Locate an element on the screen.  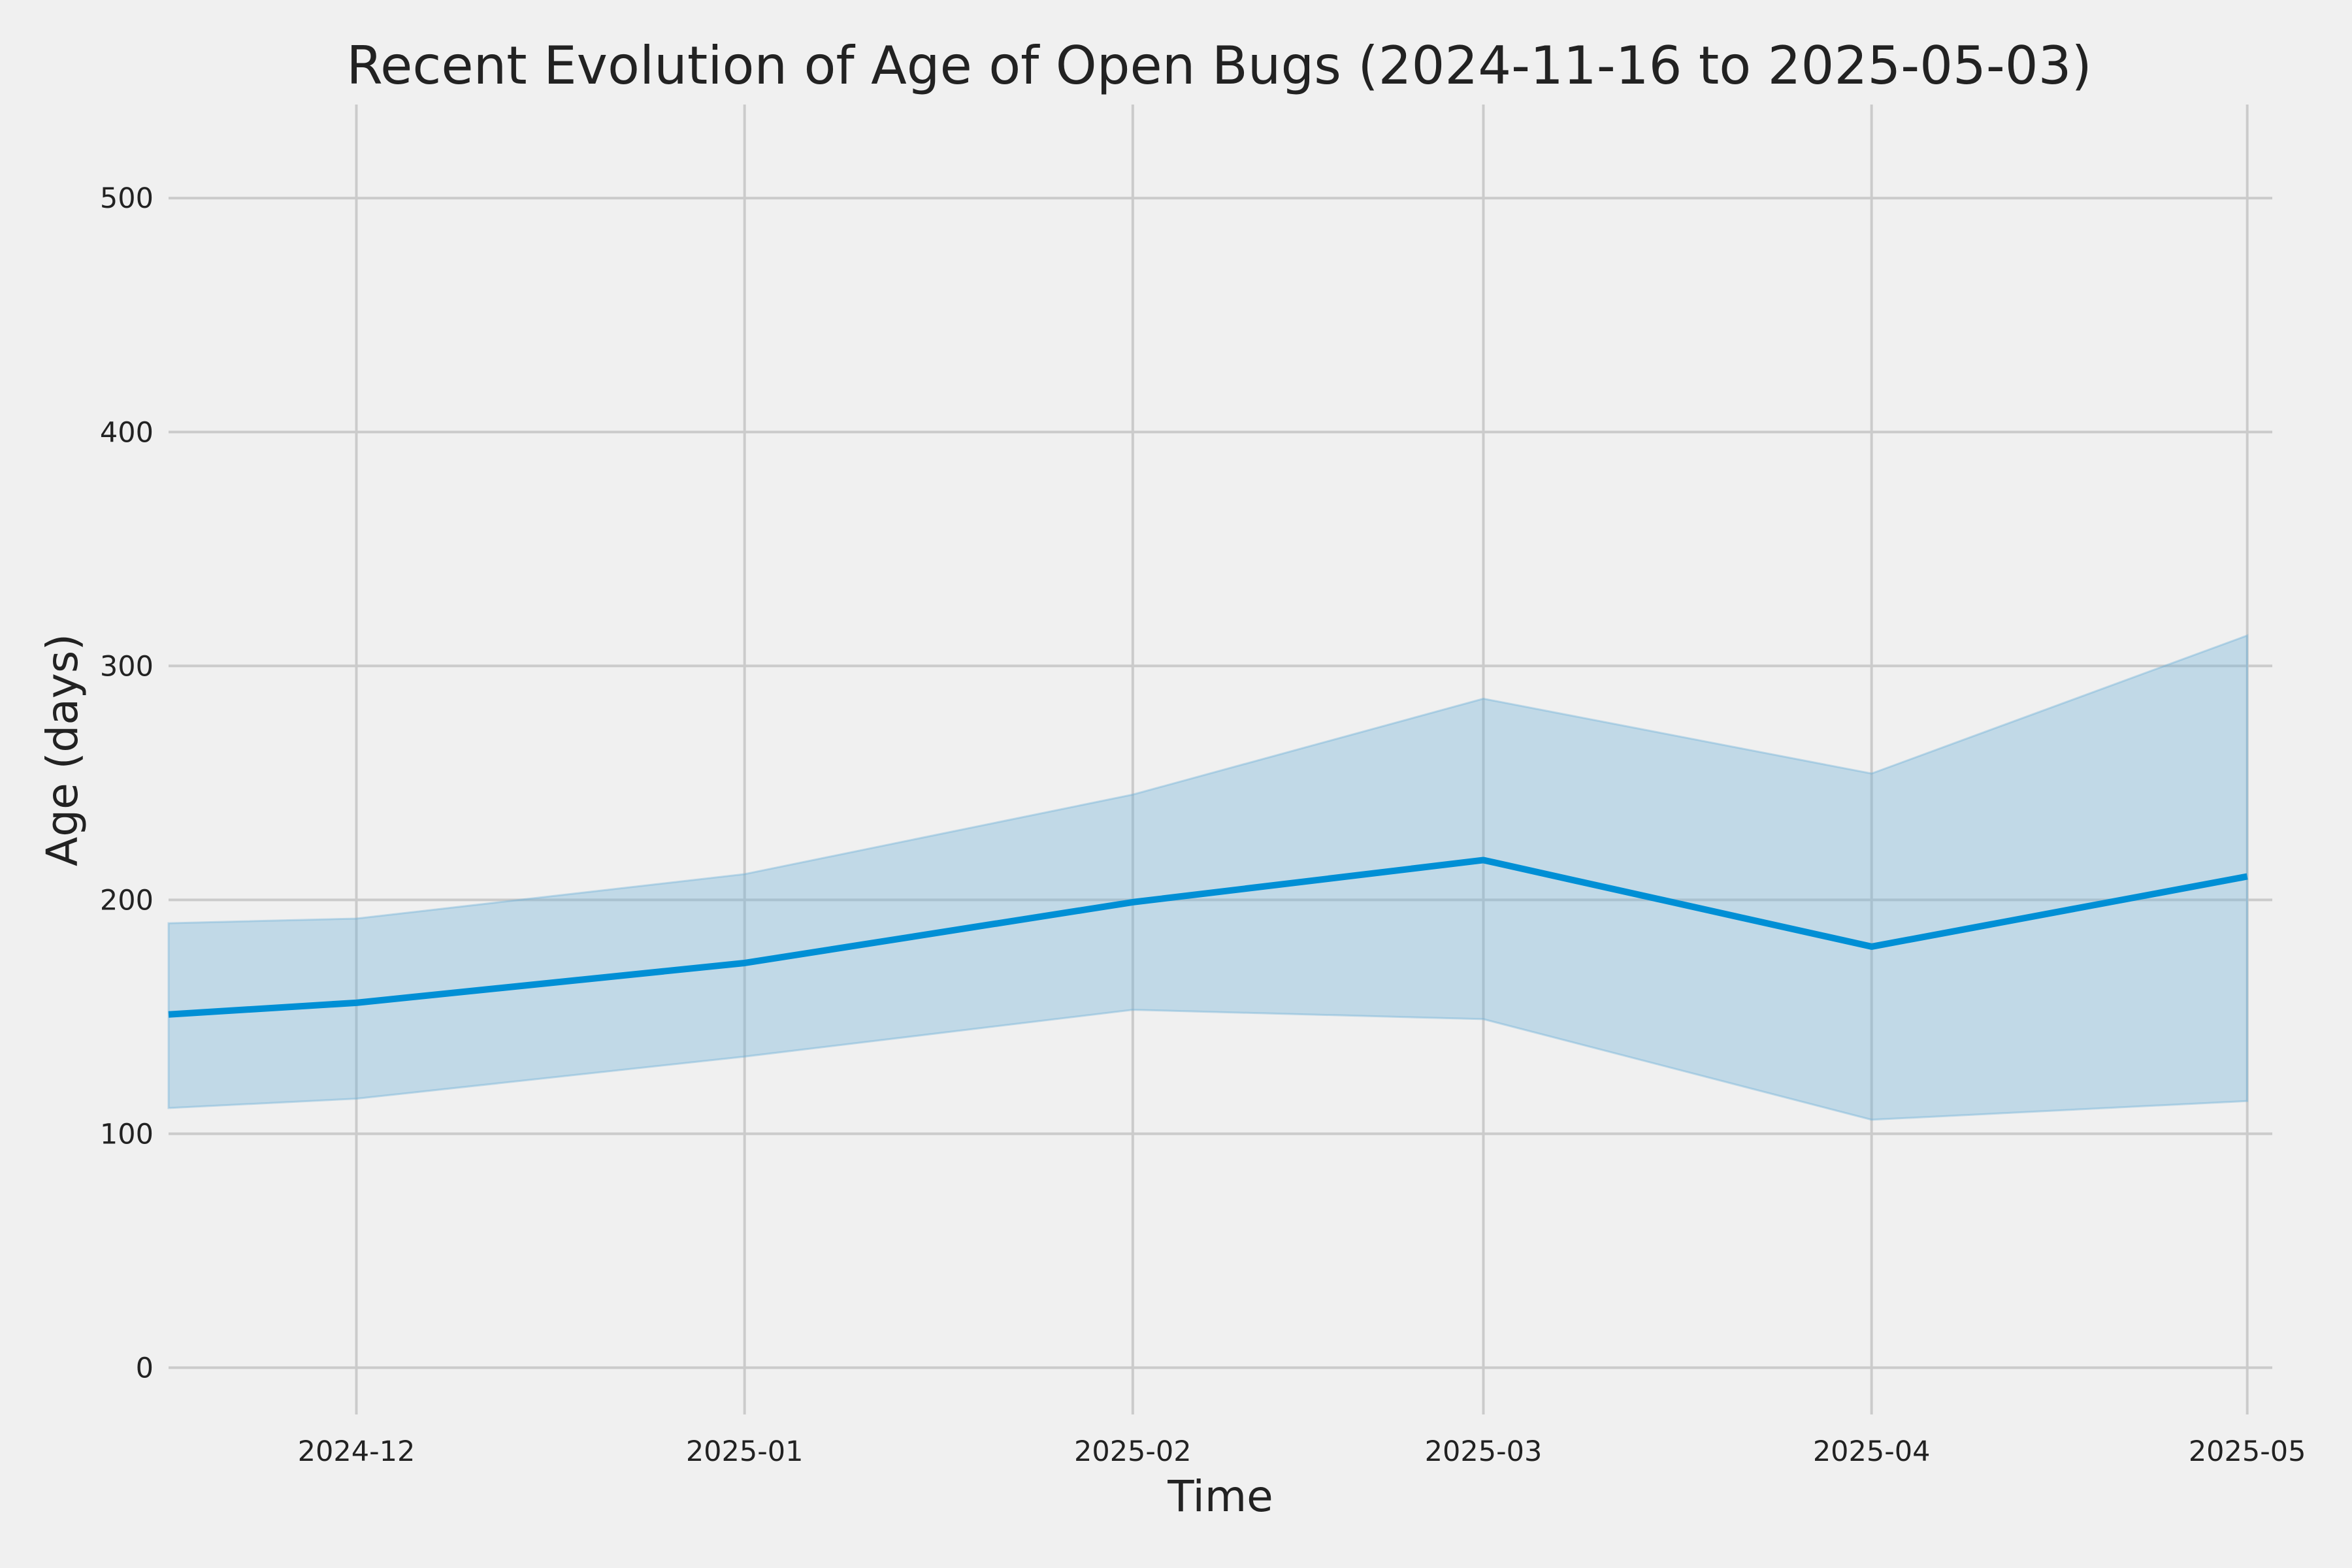
y-tick-label: 200 is located at coordinates (127, 900).